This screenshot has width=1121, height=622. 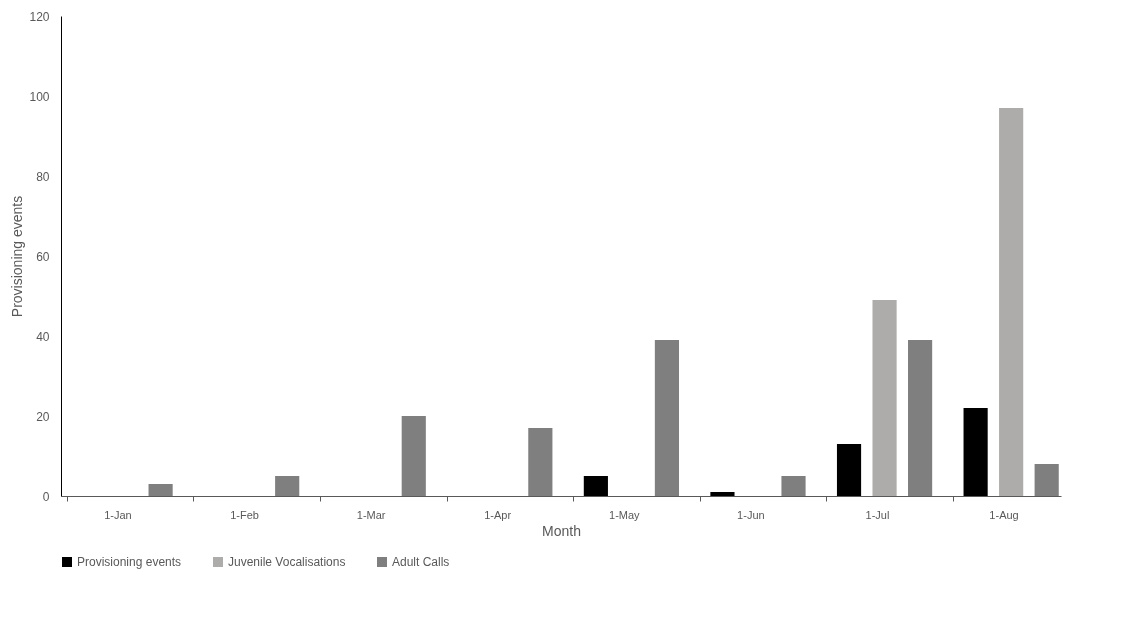 What do you see at coordinates (561, 530) in the screenshot?
I see `x-axis-title: Month` at bounding box center [561, 530].